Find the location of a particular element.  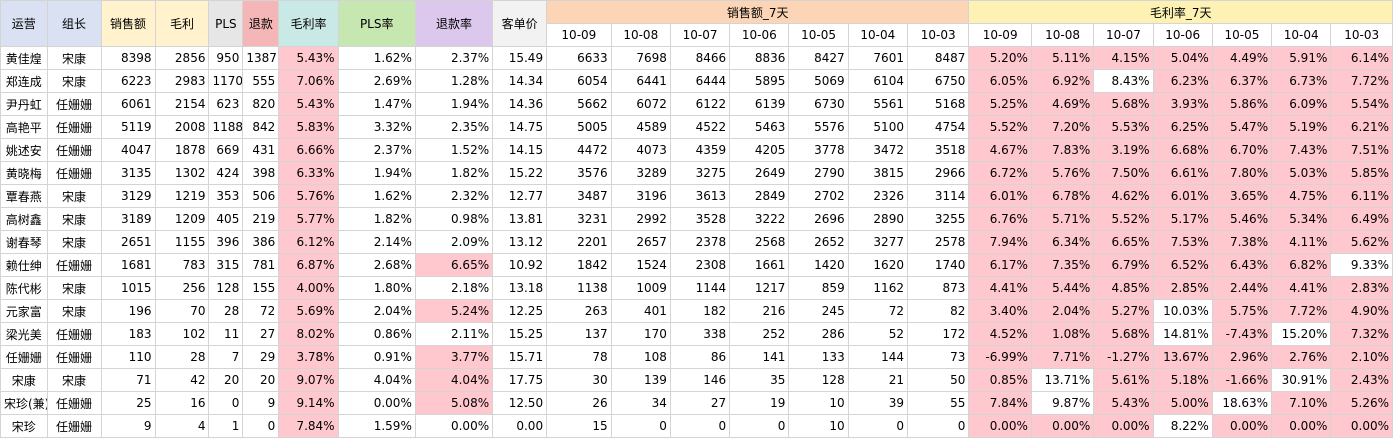

cell-sales-day: 1144 is located at coordinates (700, 288).